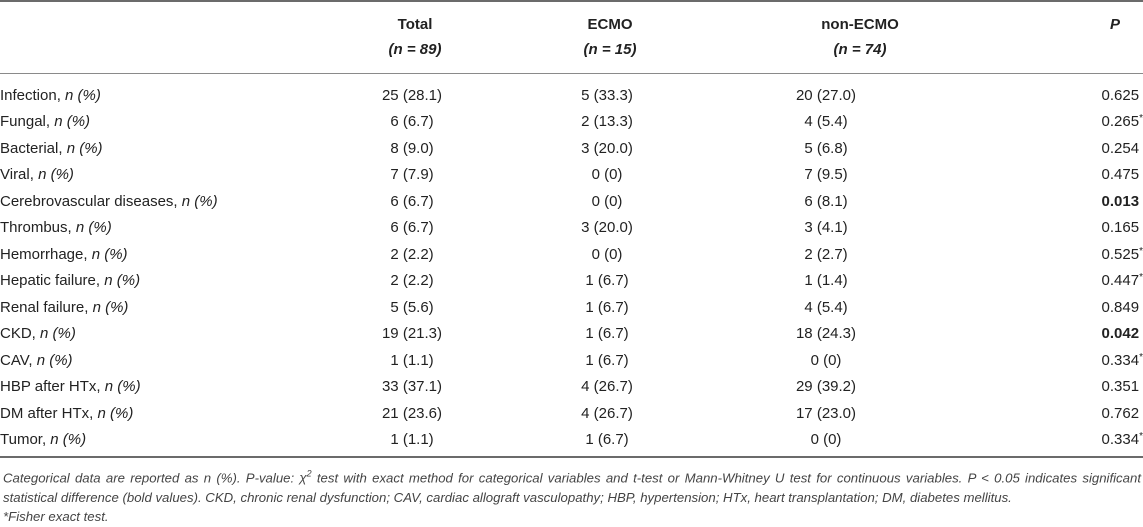 The height and width of the screenshot is (527, 1143). Describe the element at coordinates (571, 457) in the screenshot. I see `table-bottom-rule` at that location.